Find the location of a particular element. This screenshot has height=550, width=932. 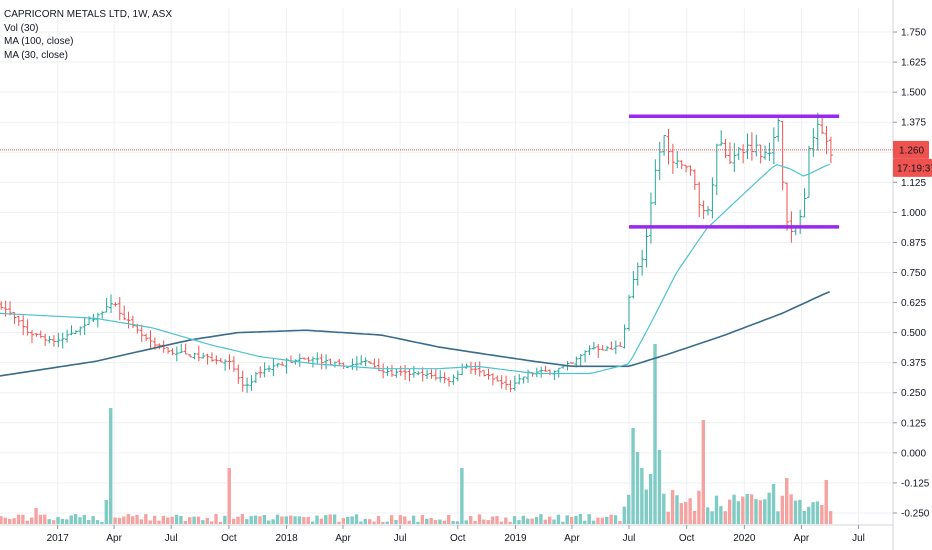

legend-ma-long: MA (100, close) is located at coordinates (39, 41).